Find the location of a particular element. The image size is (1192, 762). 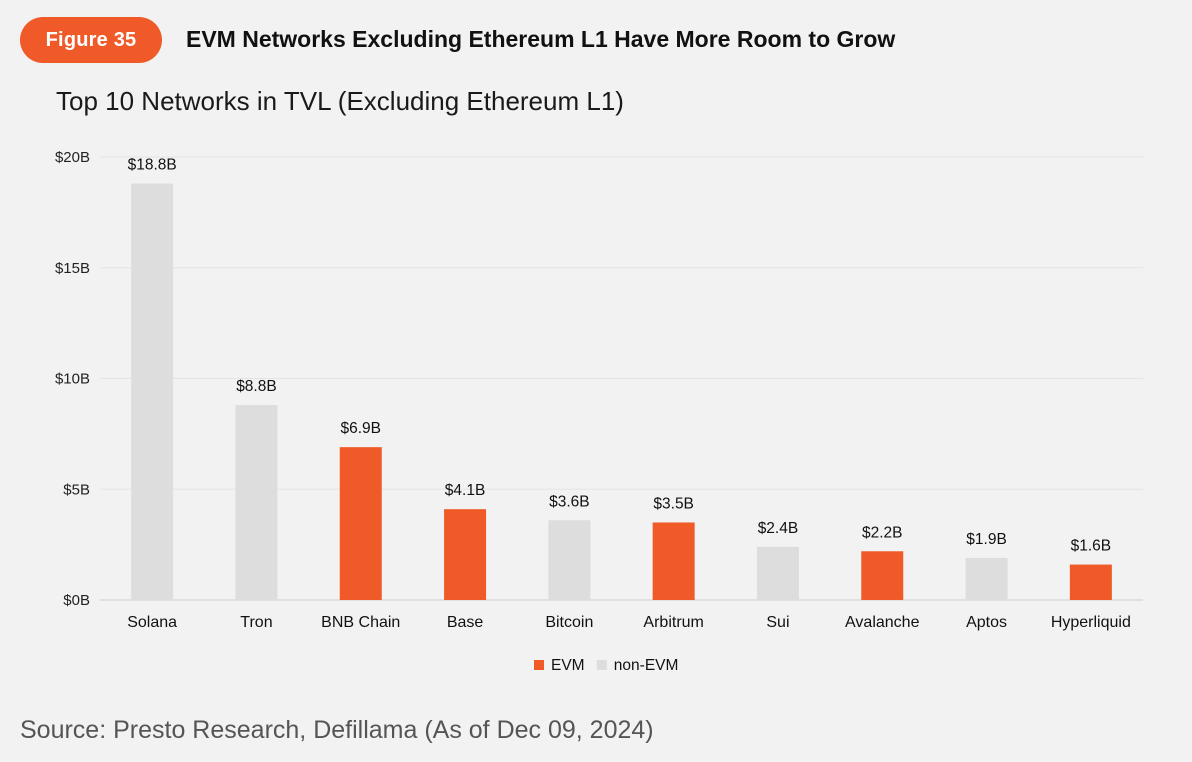

x-tick-label: Sui is located at coordinates (777, 622).